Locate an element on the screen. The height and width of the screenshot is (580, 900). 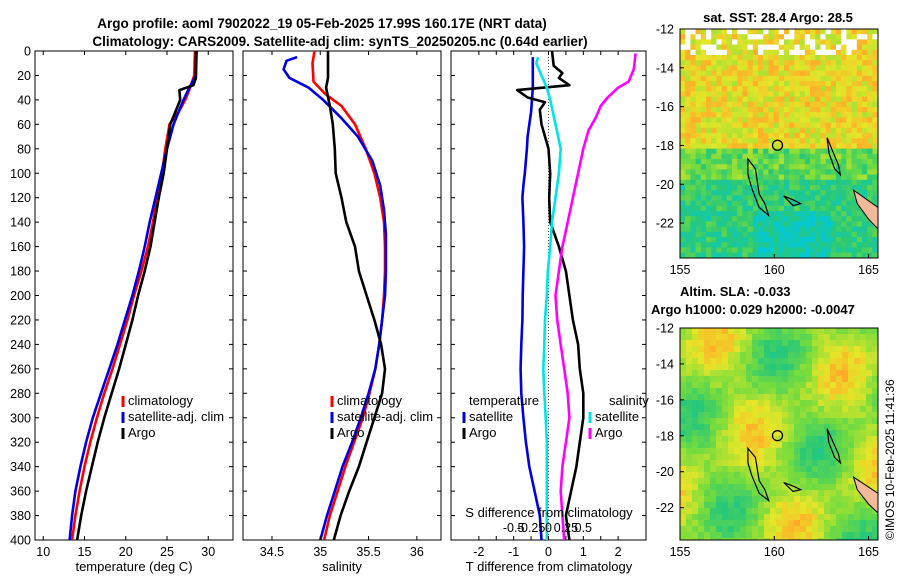
legend-s-argo: Argo is located at coordinates (608, 432).